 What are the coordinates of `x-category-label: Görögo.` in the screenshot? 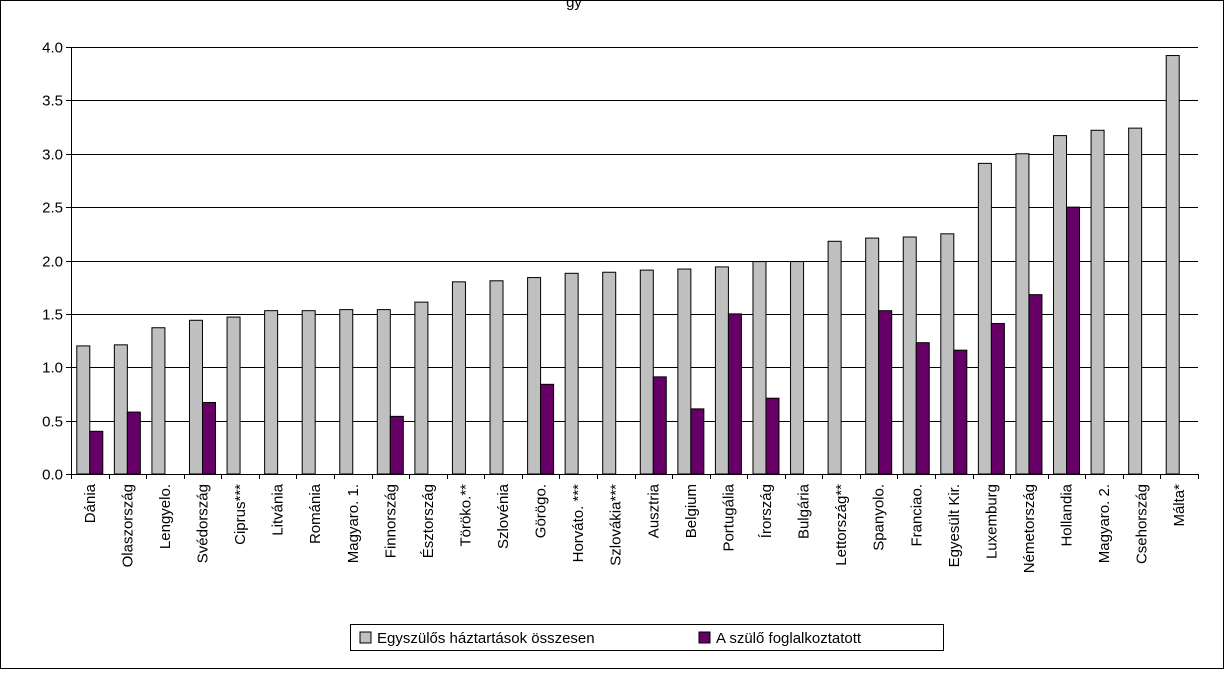 It's located at (541, 511).